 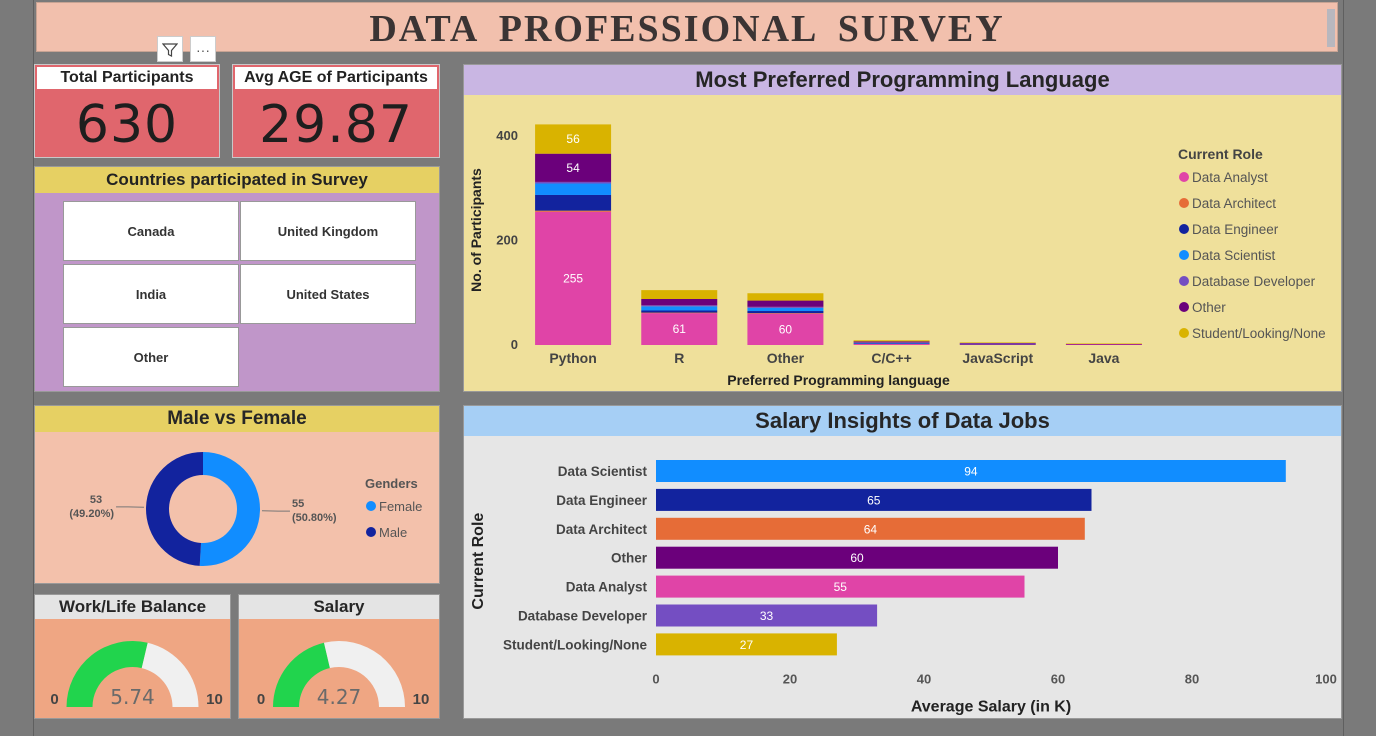 What do you see at coordinates (785, 329) in the screenshot?
I see `bar-other-data-analyst` at bounding box center [785, 329].